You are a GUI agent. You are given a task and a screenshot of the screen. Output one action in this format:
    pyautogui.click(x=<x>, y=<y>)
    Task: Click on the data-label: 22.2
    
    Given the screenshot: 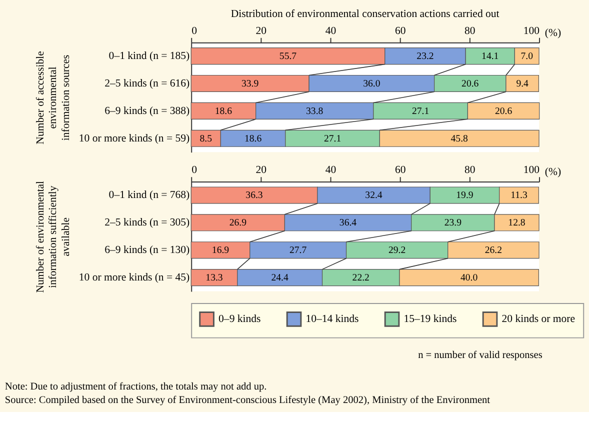 What is the action you would take?
    pyautogui.click(x=361, y=278)
    